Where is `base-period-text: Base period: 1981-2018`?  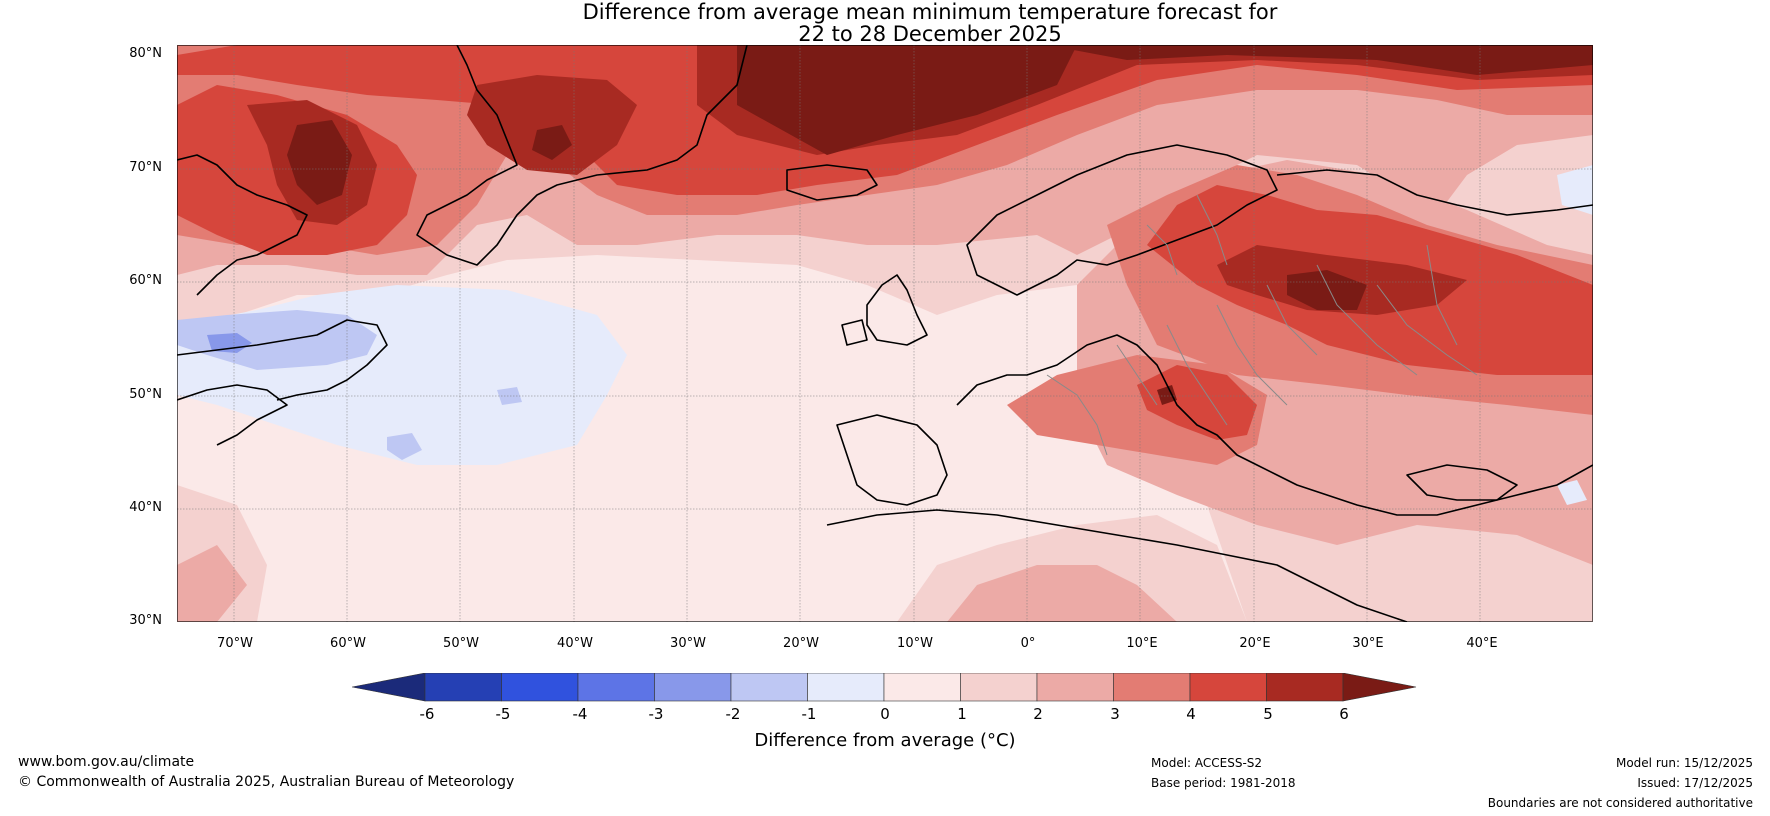 base-period-text: Base period: 1981-2018 is located at coordinates (1223, 783).